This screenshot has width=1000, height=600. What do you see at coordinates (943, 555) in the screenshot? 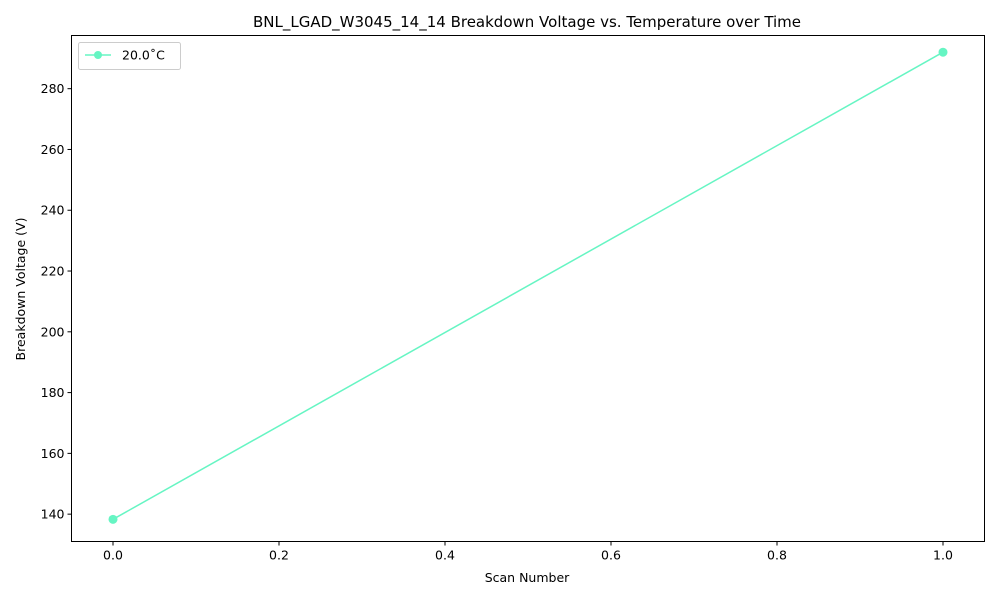
I see `x-tick-label: 1.0` at bounding box center [943, 555].